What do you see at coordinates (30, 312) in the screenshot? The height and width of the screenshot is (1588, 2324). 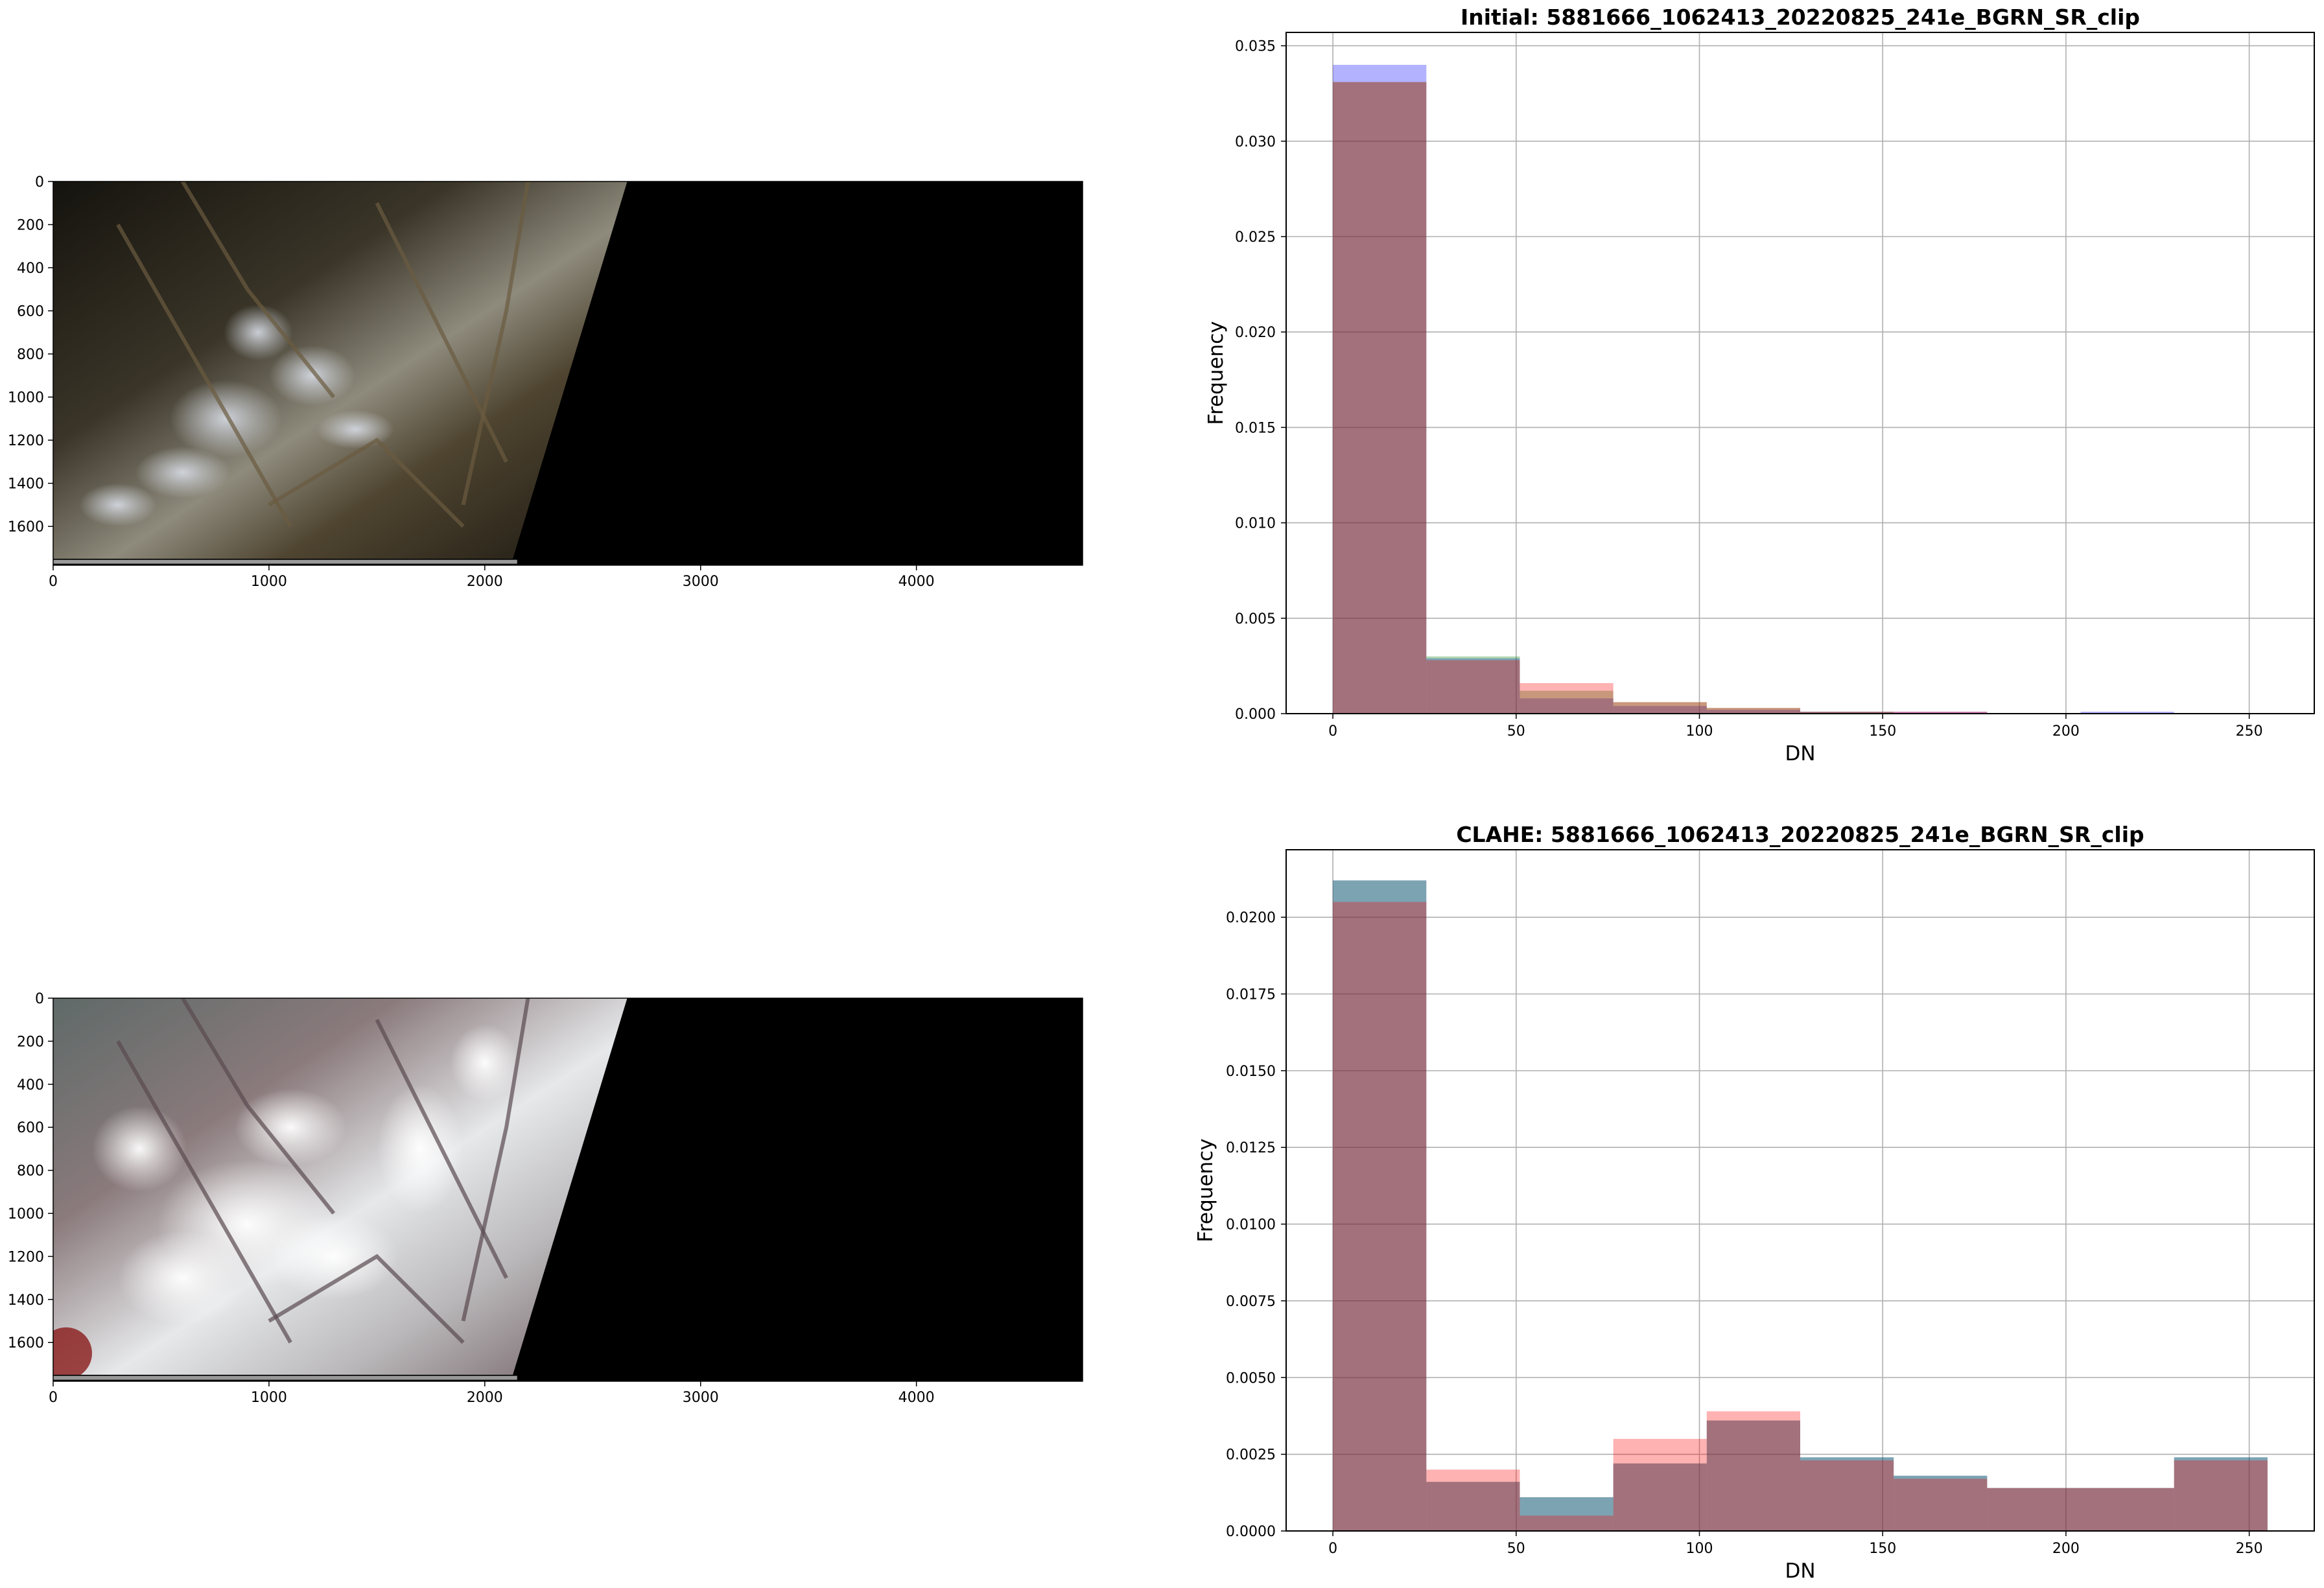 I see `y-tick-label: 600` at bounding box center [30, 312].